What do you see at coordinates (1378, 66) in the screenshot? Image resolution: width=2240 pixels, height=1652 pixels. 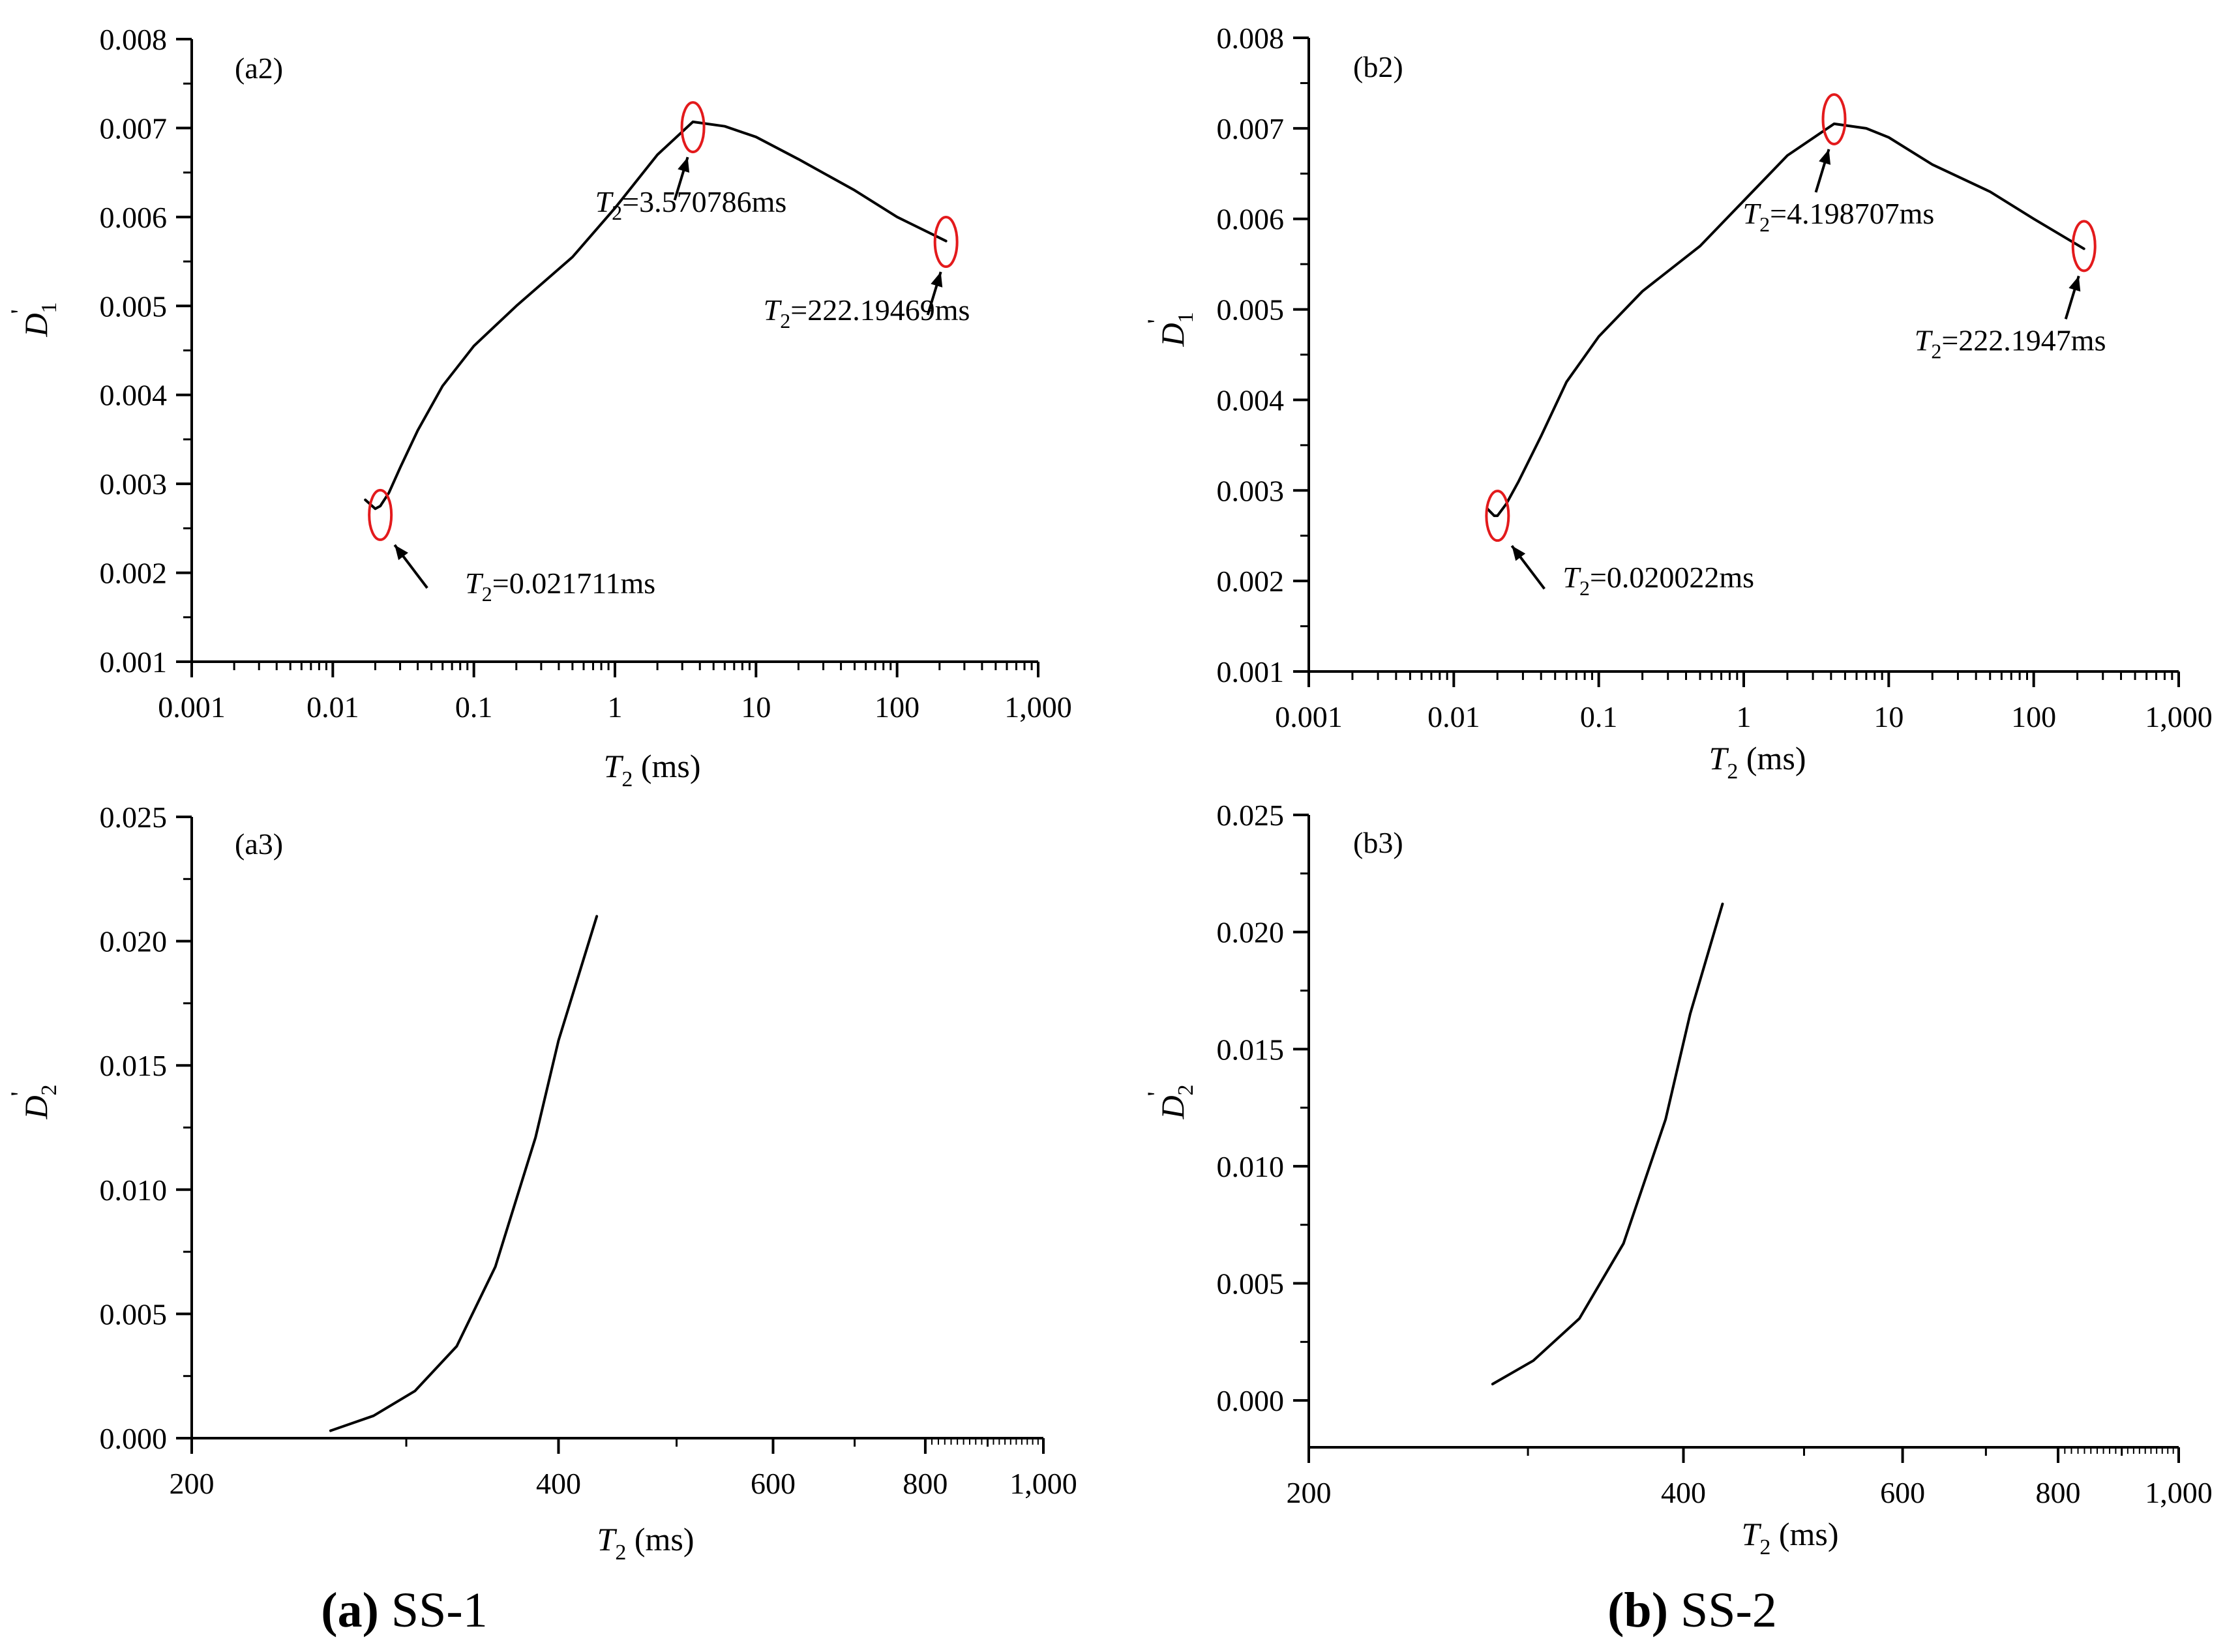 I see `panel-label: (b2)` at bounding box center [1378, 66].